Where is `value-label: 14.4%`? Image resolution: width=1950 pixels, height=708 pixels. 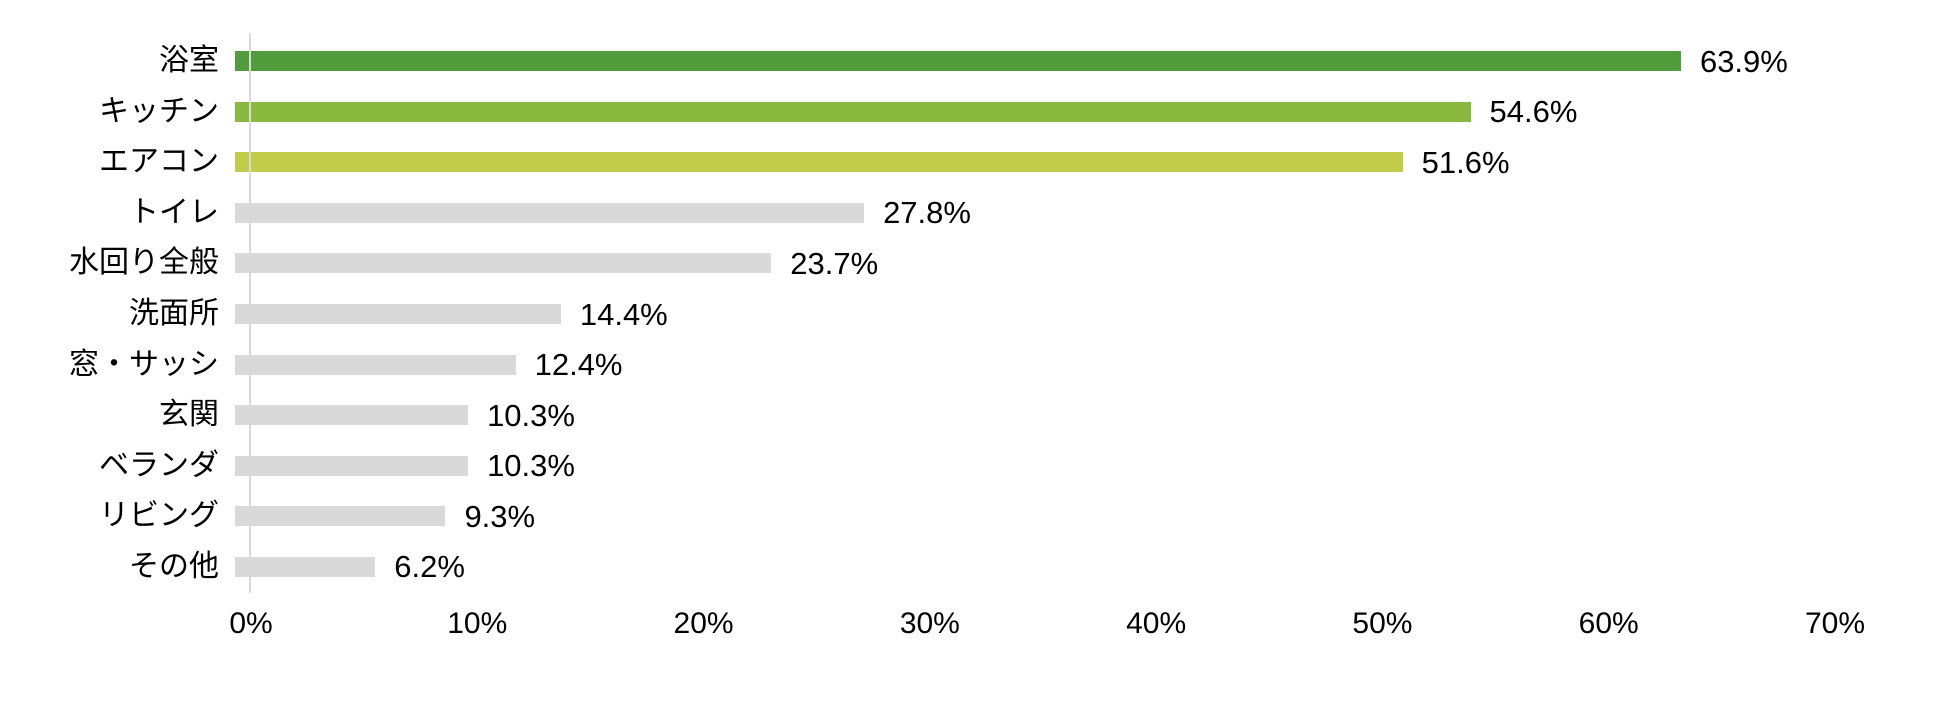
value-label: 14.4% is located at coordinates (623, 314).